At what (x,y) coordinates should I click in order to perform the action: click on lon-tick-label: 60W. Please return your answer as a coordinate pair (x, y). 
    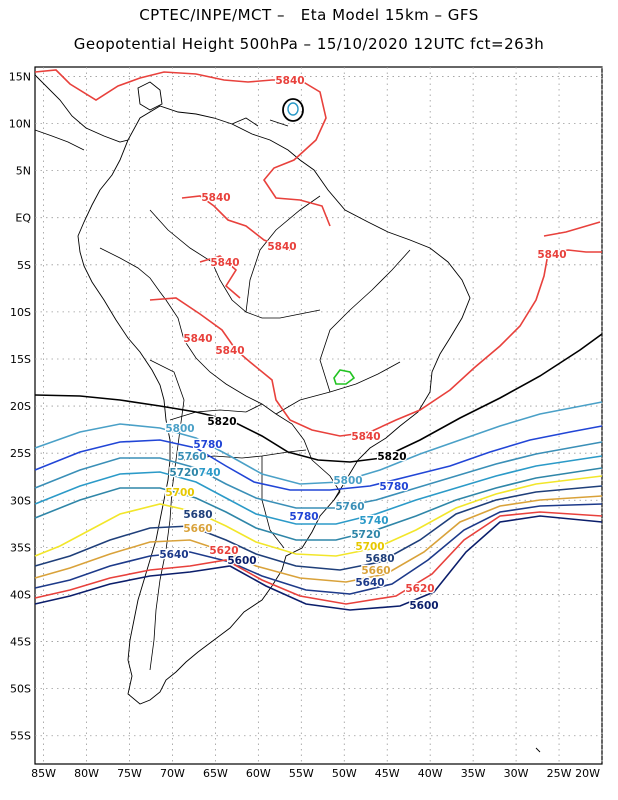
    Looking at the image, I should click on (258, 773).